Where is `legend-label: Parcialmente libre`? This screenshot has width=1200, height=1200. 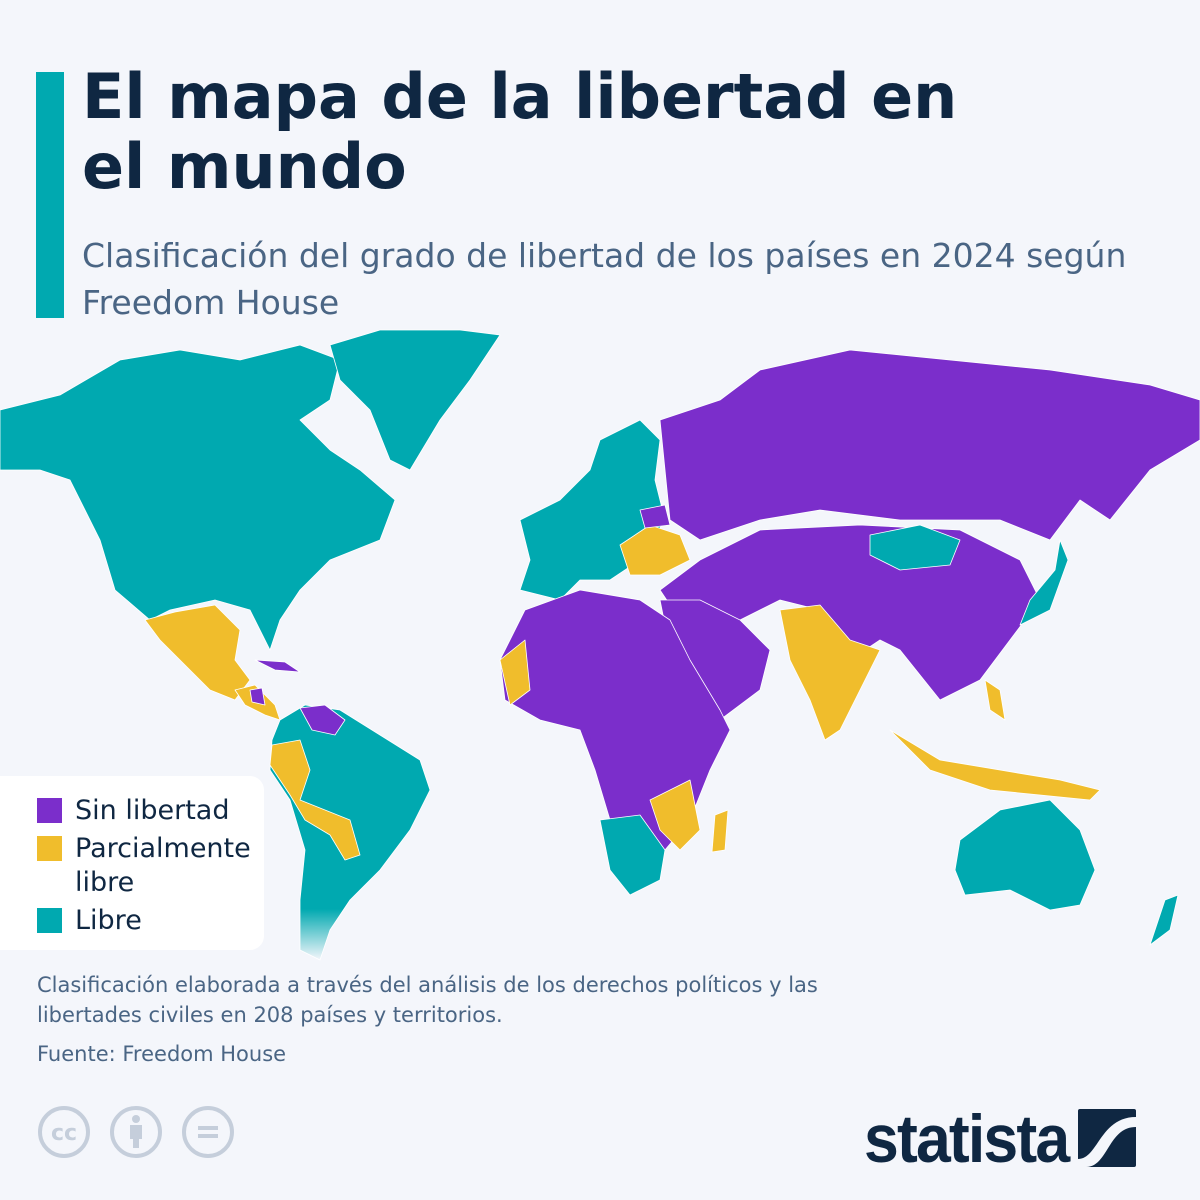 legend-label: Parcialmente libre is located at coordinates (163, 865).